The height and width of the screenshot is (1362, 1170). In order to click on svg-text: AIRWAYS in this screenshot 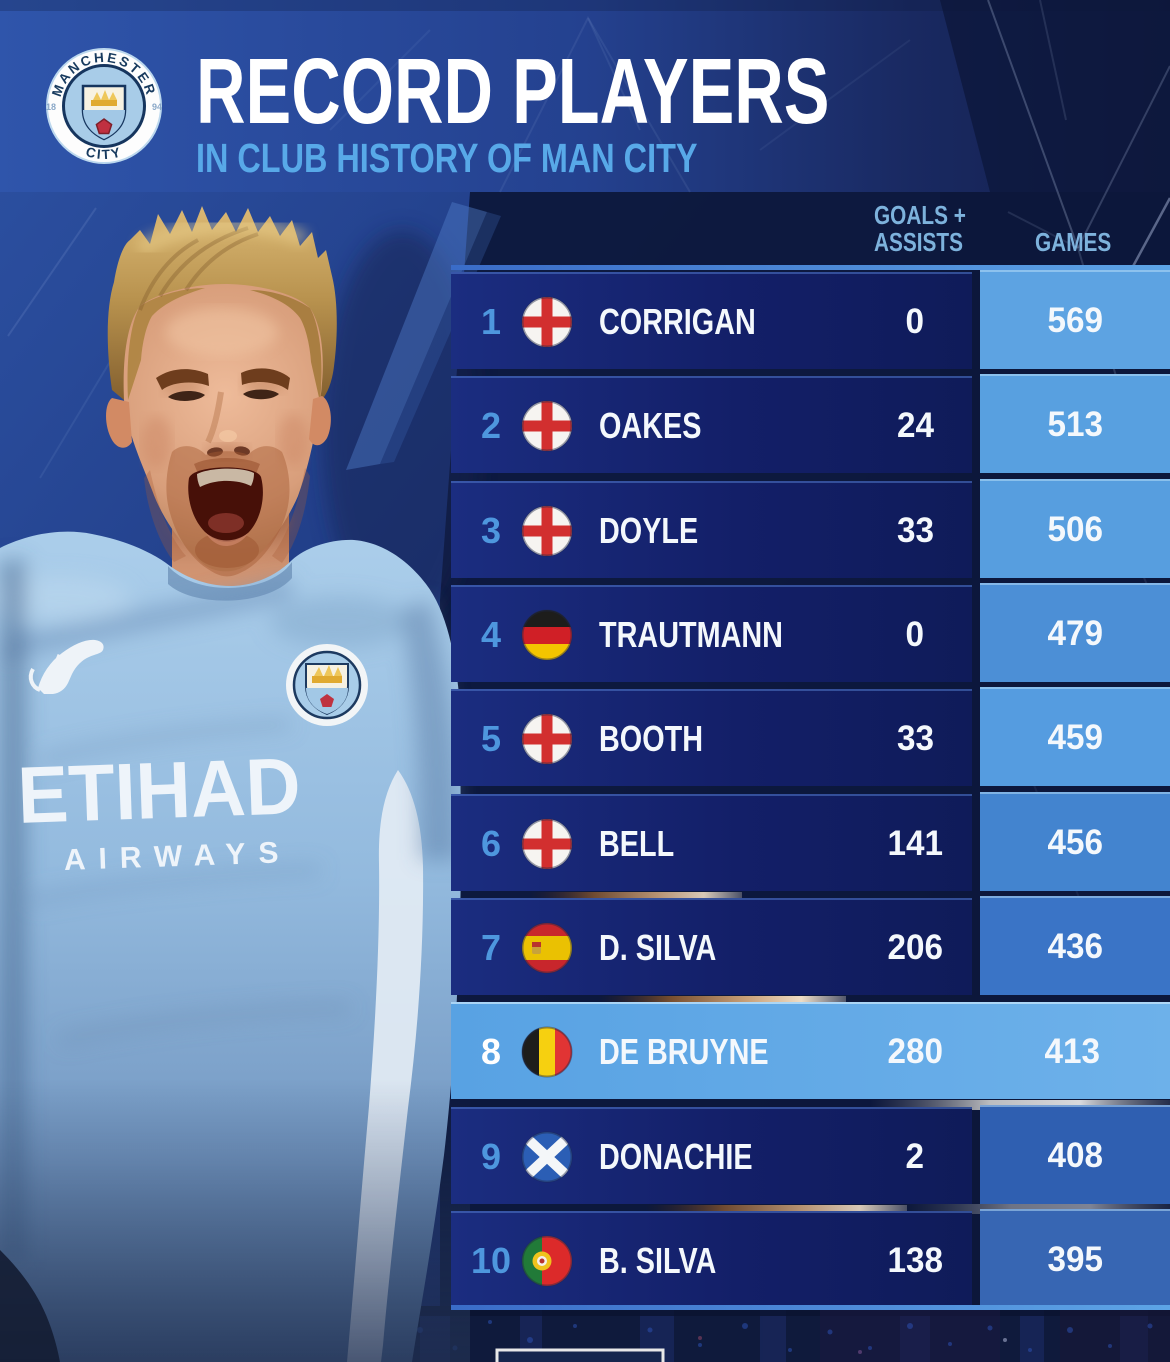, I will do `click(177, 856)`.